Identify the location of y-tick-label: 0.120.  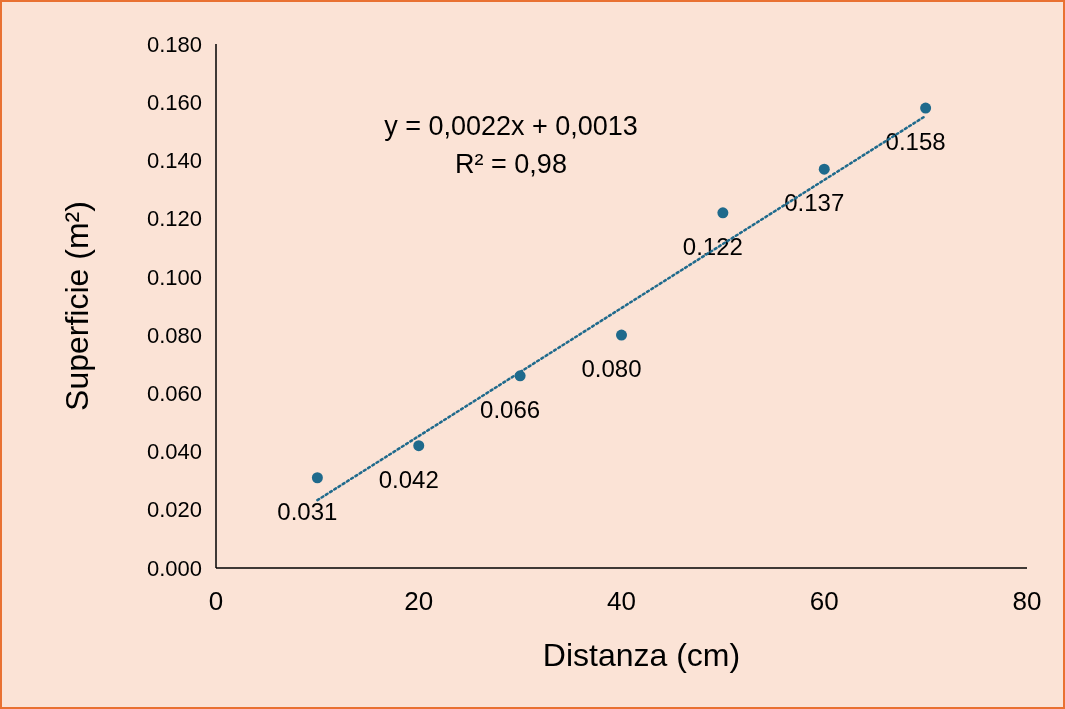
(174, 219).